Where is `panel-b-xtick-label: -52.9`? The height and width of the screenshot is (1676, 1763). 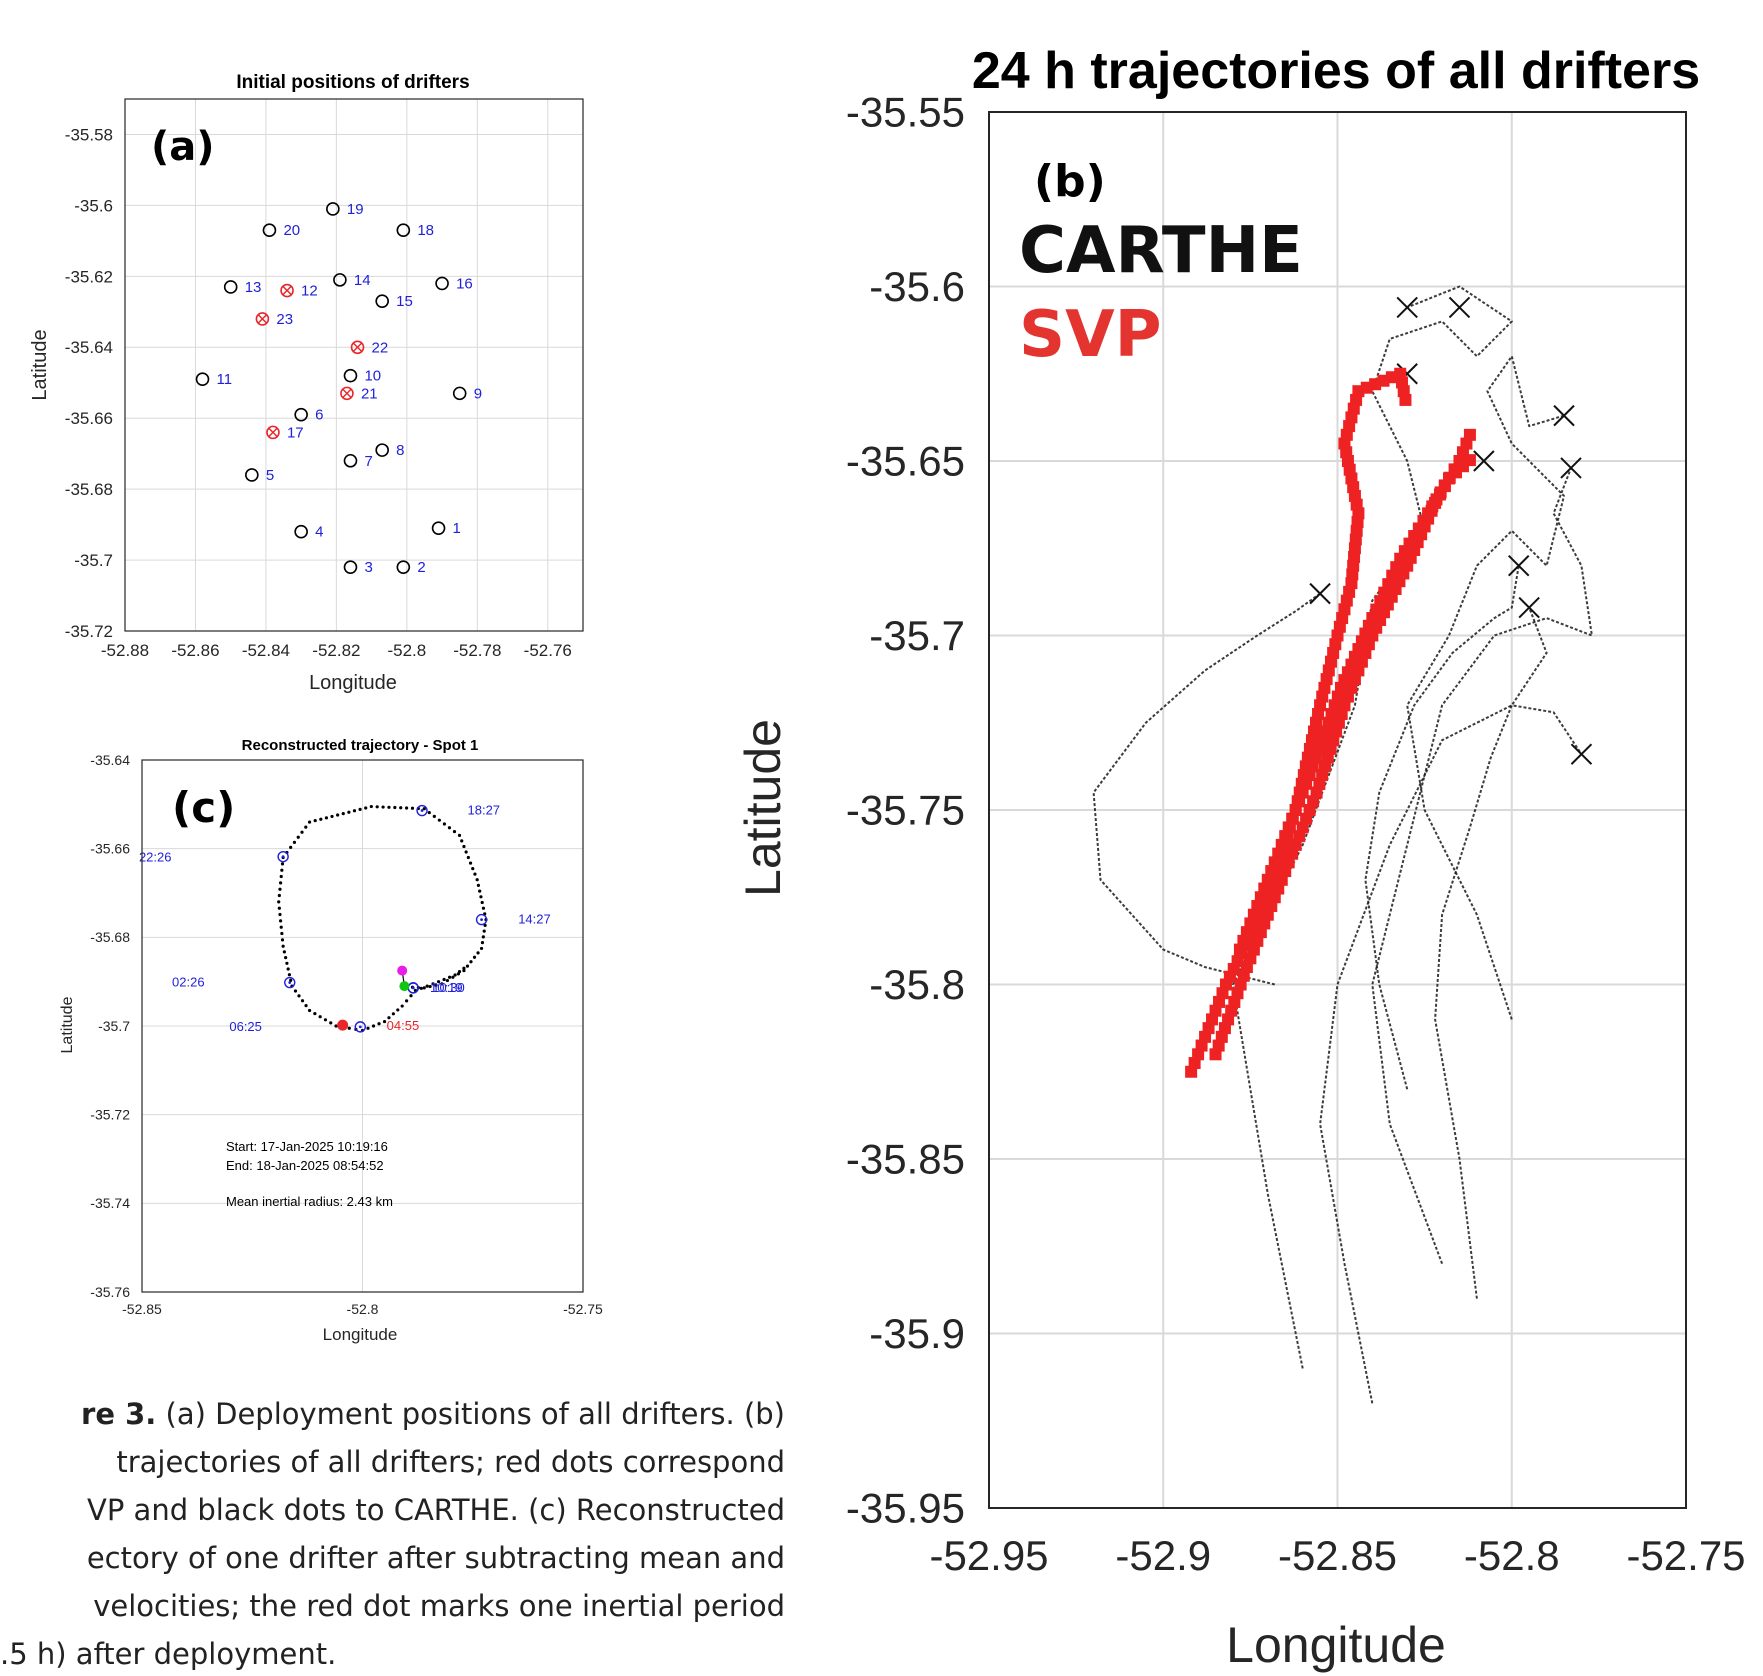
panel-b-xtick-label: -52.9 is located at coordinates (1163, 1555).